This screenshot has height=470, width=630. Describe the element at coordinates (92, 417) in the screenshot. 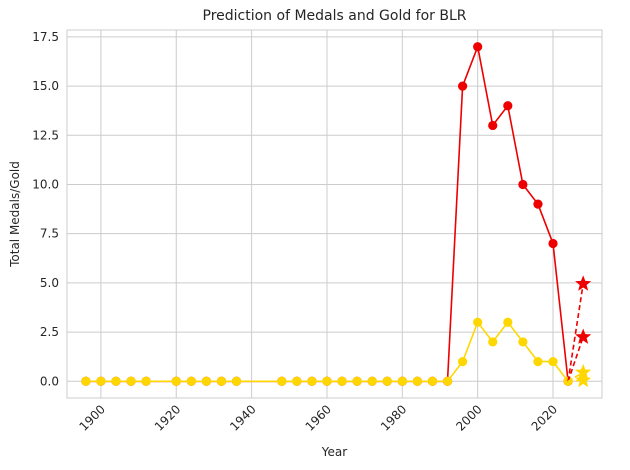

I see `x-tick-label: 1900` at that location.